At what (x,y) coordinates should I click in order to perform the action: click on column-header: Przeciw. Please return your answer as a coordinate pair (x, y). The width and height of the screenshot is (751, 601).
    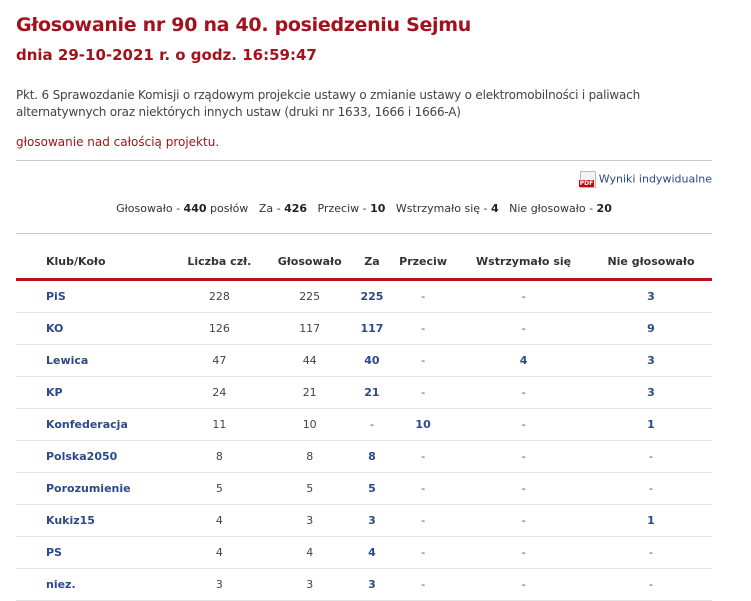
    Looking at the image, I should click on (423, 262).